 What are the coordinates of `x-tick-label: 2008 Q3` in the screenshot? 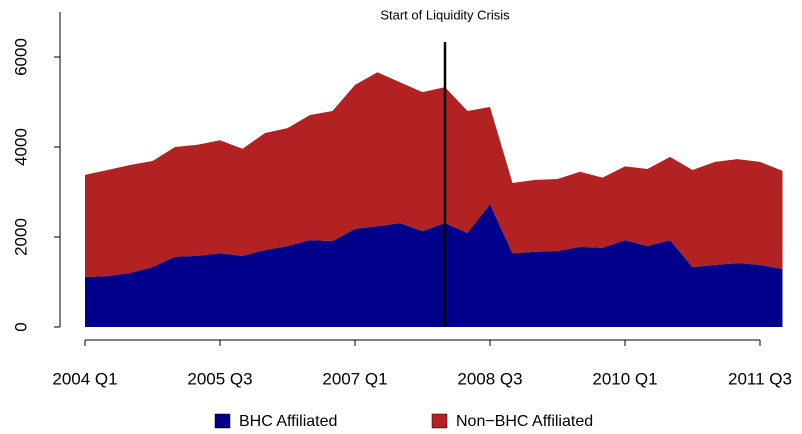 It's located at (489, 378).